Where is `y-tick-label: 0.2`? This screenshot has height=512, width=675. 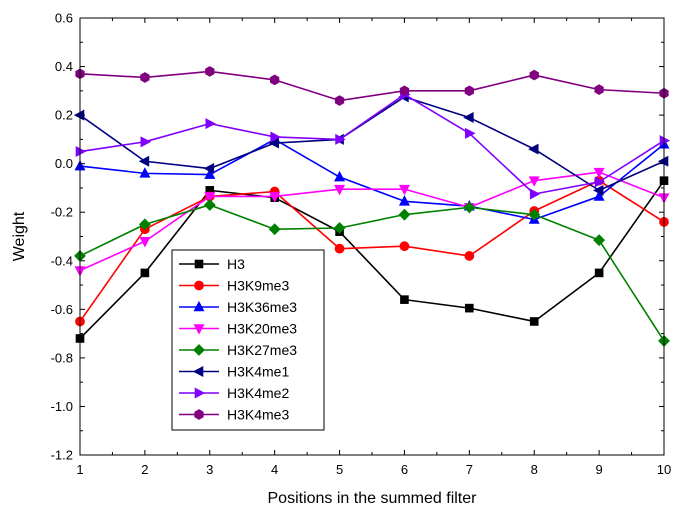
y-tick-label: 0.2 is located at coordinates (64, 115).